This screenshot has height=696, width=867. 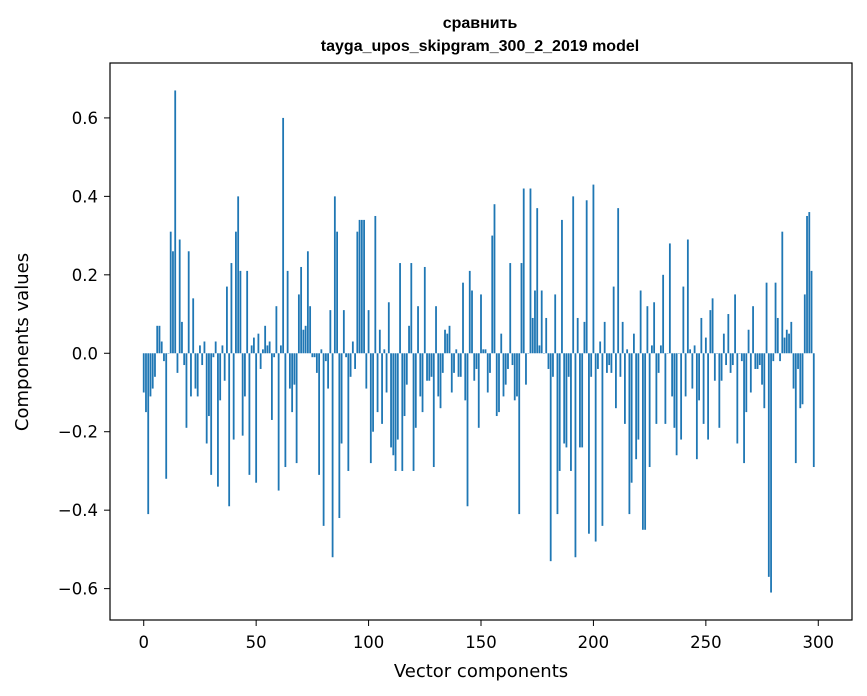 What do you see at coordinates (594, 642) in the screenshot?
I see `x-tick-label: 200` at bounding box center [594, 642].